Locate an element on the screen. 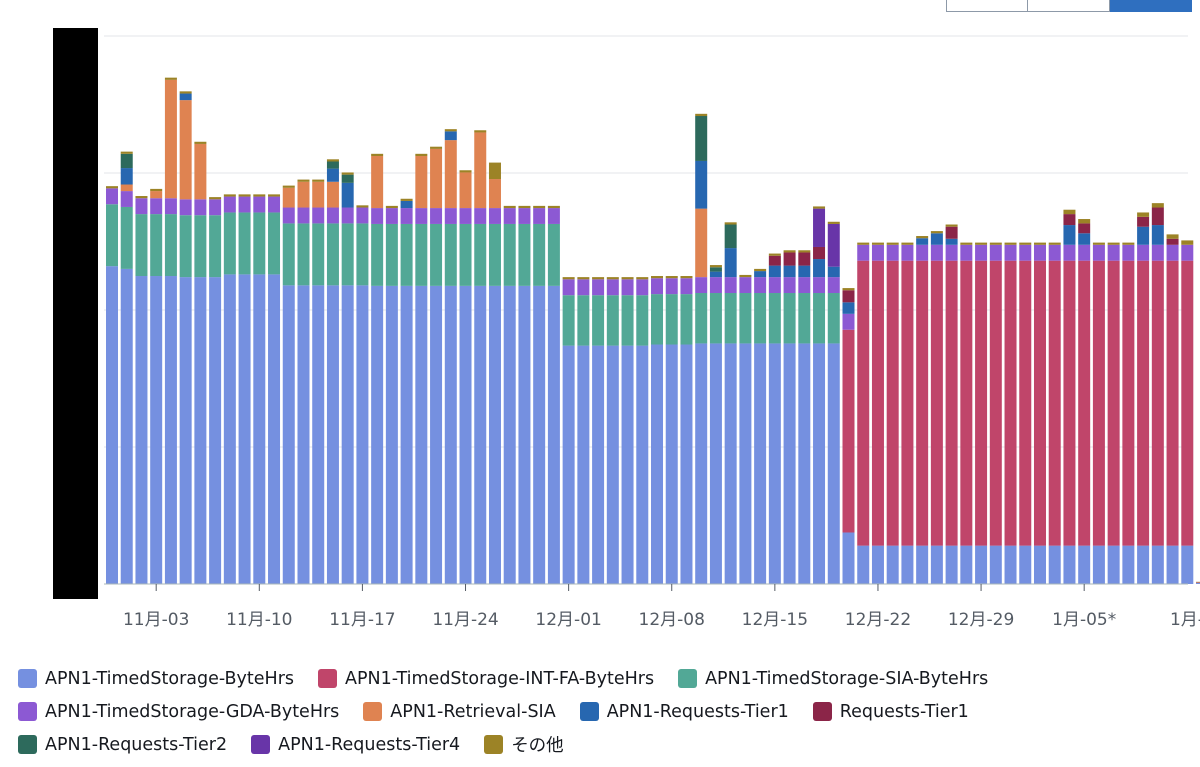 This screenshot has width=1200, height=767. legend-item-other: その他 is located at coordinates (524, 744).